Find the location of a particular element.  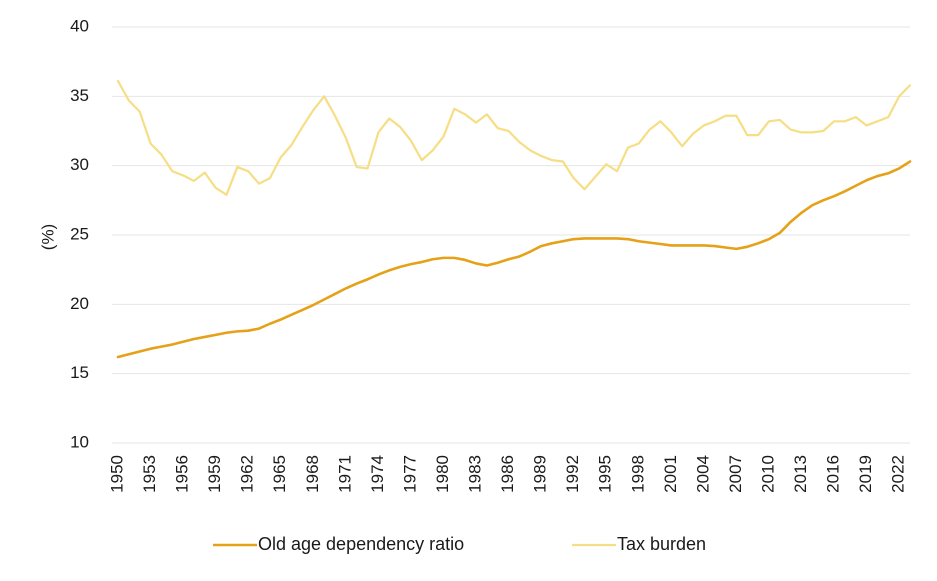

x-tick-label: 1950 is located at coordinates (116, 474).